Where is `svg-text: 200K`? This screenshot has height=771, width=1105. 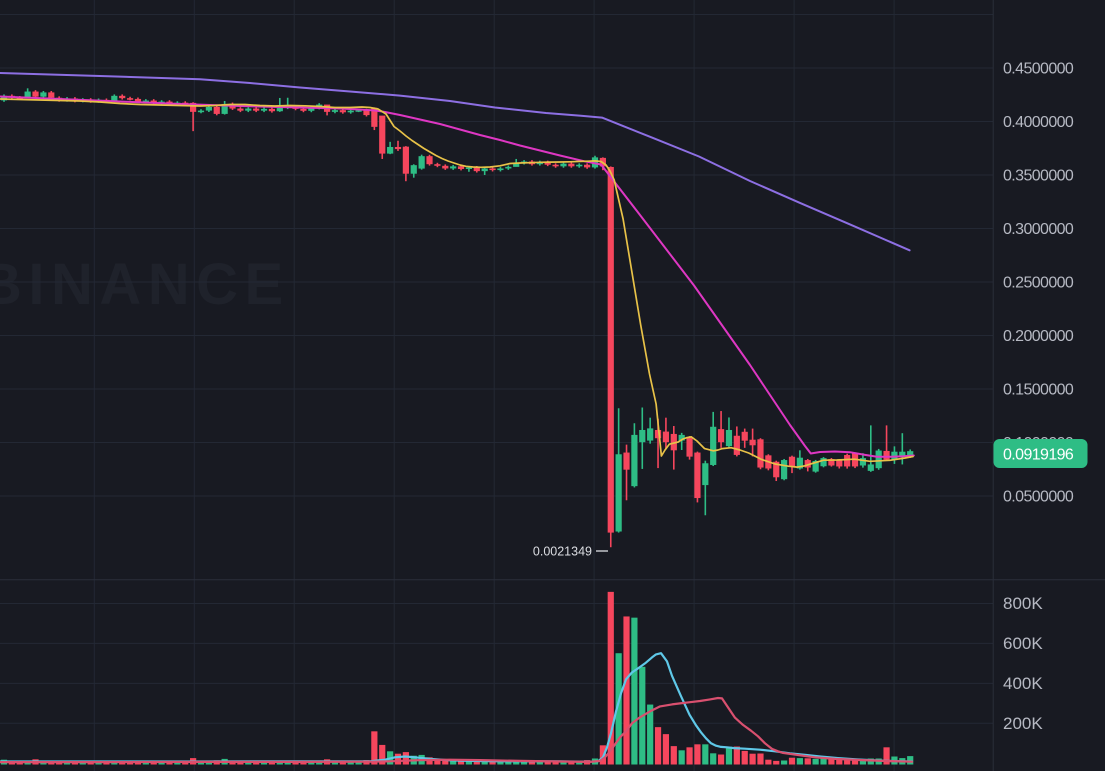
svg-text: 200K is located at coordinates (1023, 723).